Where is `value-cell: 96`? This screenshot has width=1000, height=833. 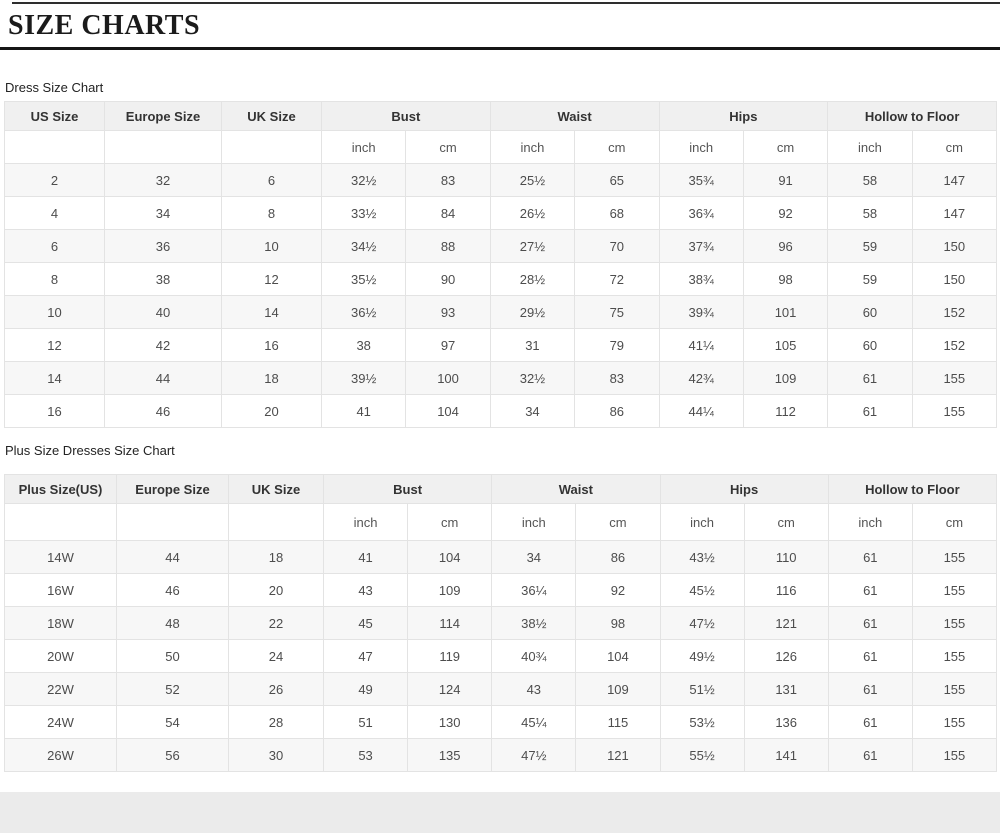
value-cell: 96 is located at coordinates (785, 246).